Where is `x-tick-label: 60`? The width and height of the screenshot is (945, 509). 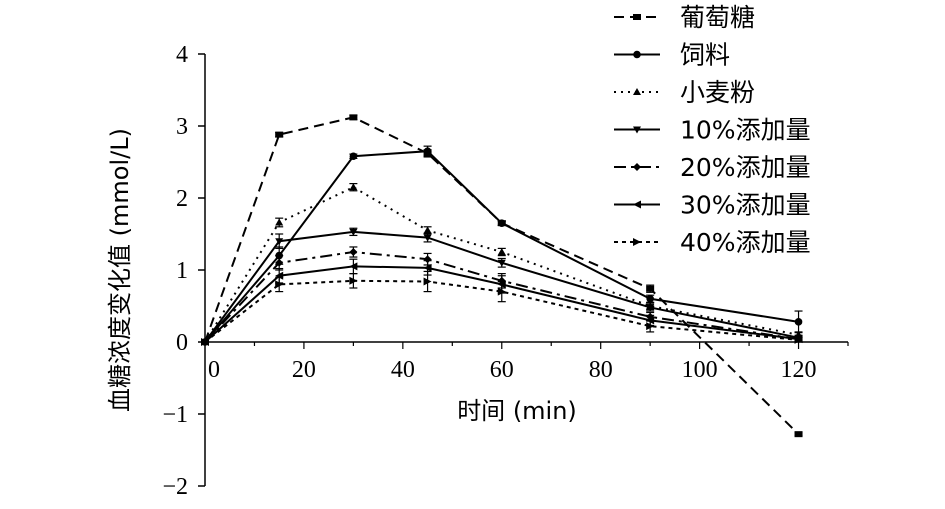 x-tick-label: 60 is located at coordinates (502, 370).